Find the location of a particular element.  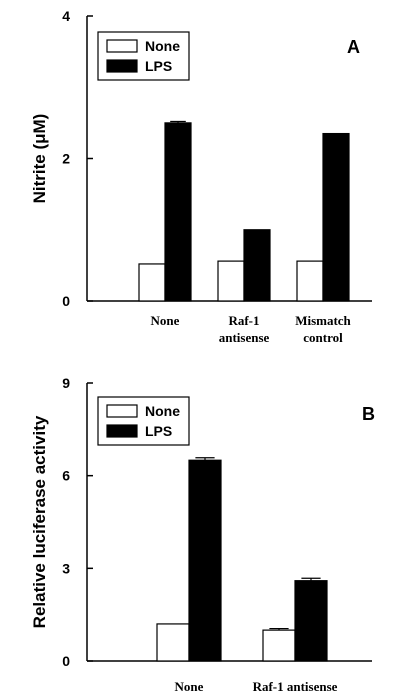

category-label: control is located at coordinates (323, 337).